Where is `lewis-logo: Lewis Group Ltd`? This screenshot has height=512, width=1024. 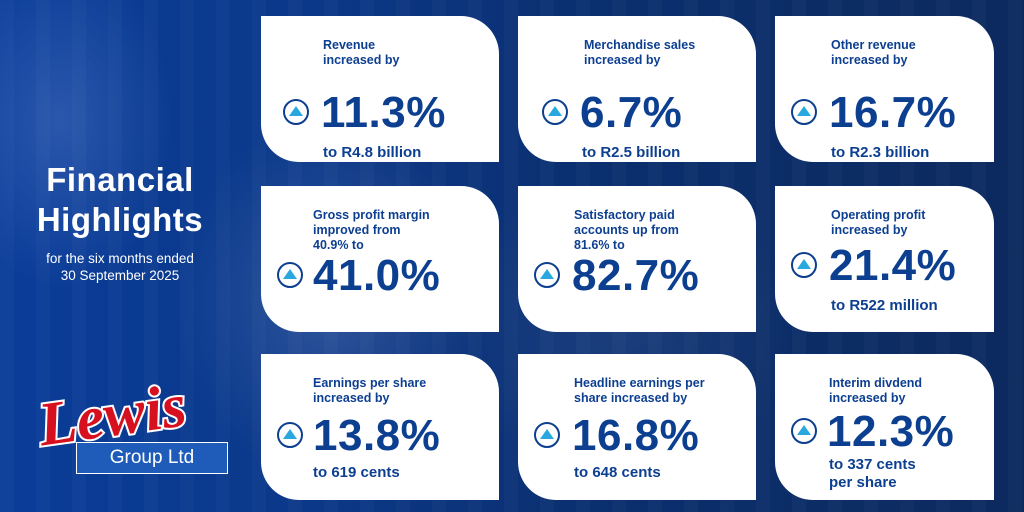
lewis-logo: Lewis Group Ltd is located at coordinates (130, 424).